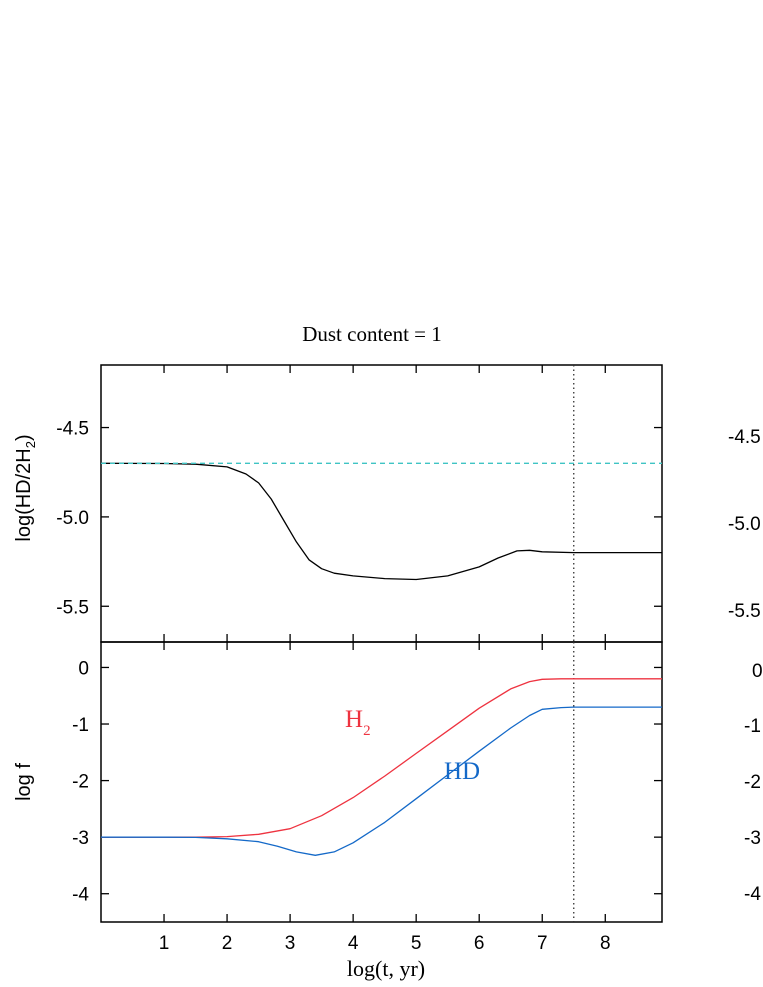 This screenshot has width=763, height=987. I want to click on y-tick-label: -3, so click(80, 838).